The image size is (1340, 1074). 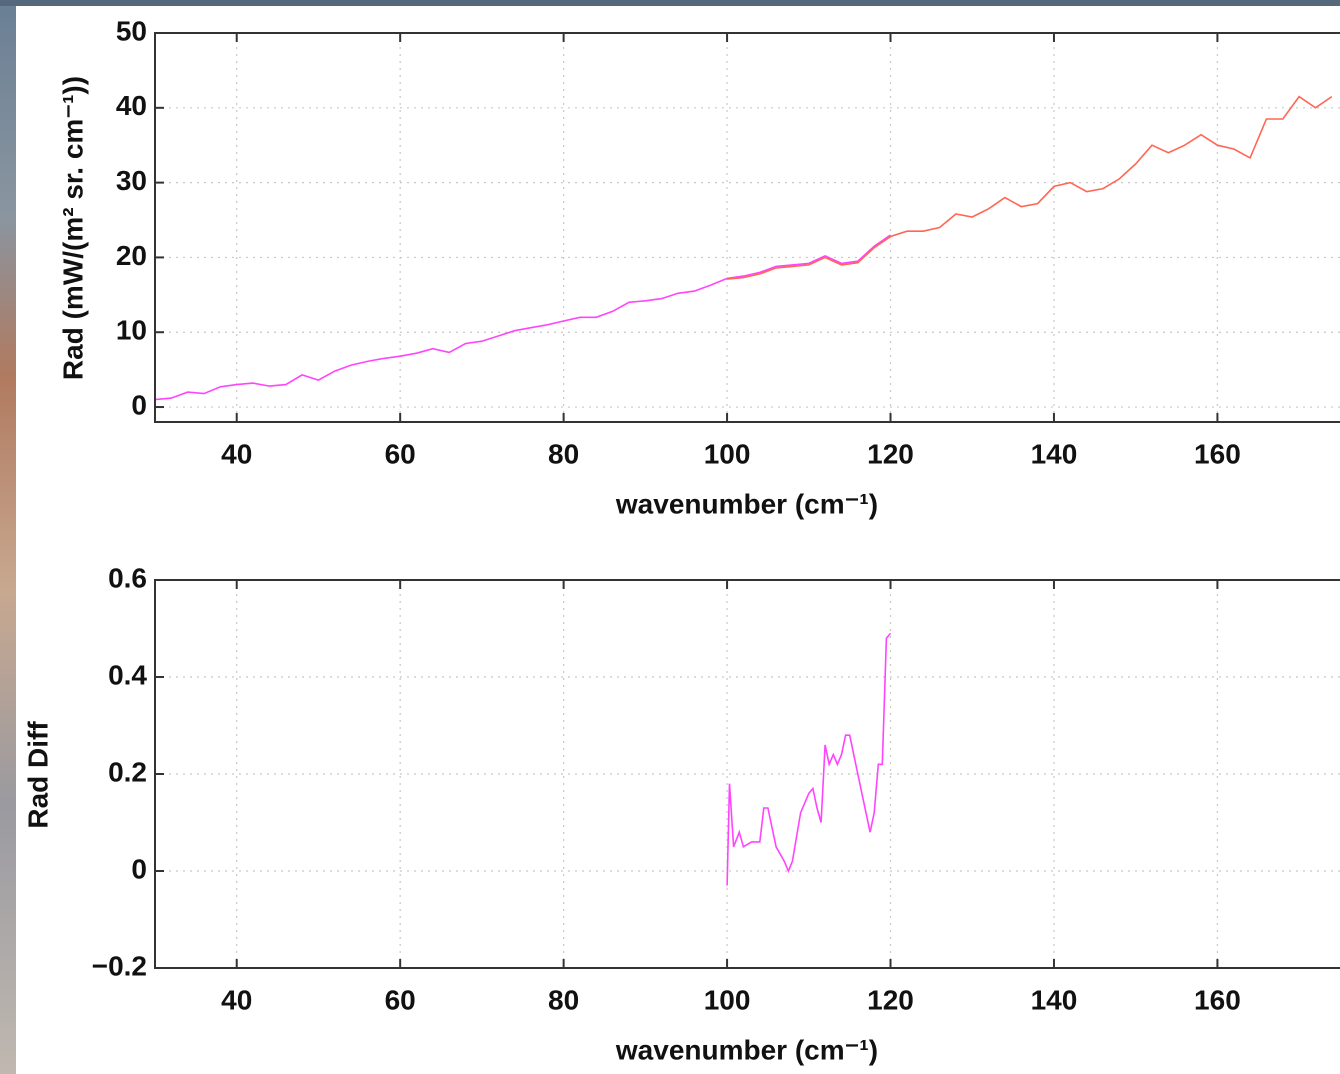 What do you see at coordinates (37, 775) in the screenshot?
I see `y-axis-label: Rad Diff` at bounding box center [37, 775].